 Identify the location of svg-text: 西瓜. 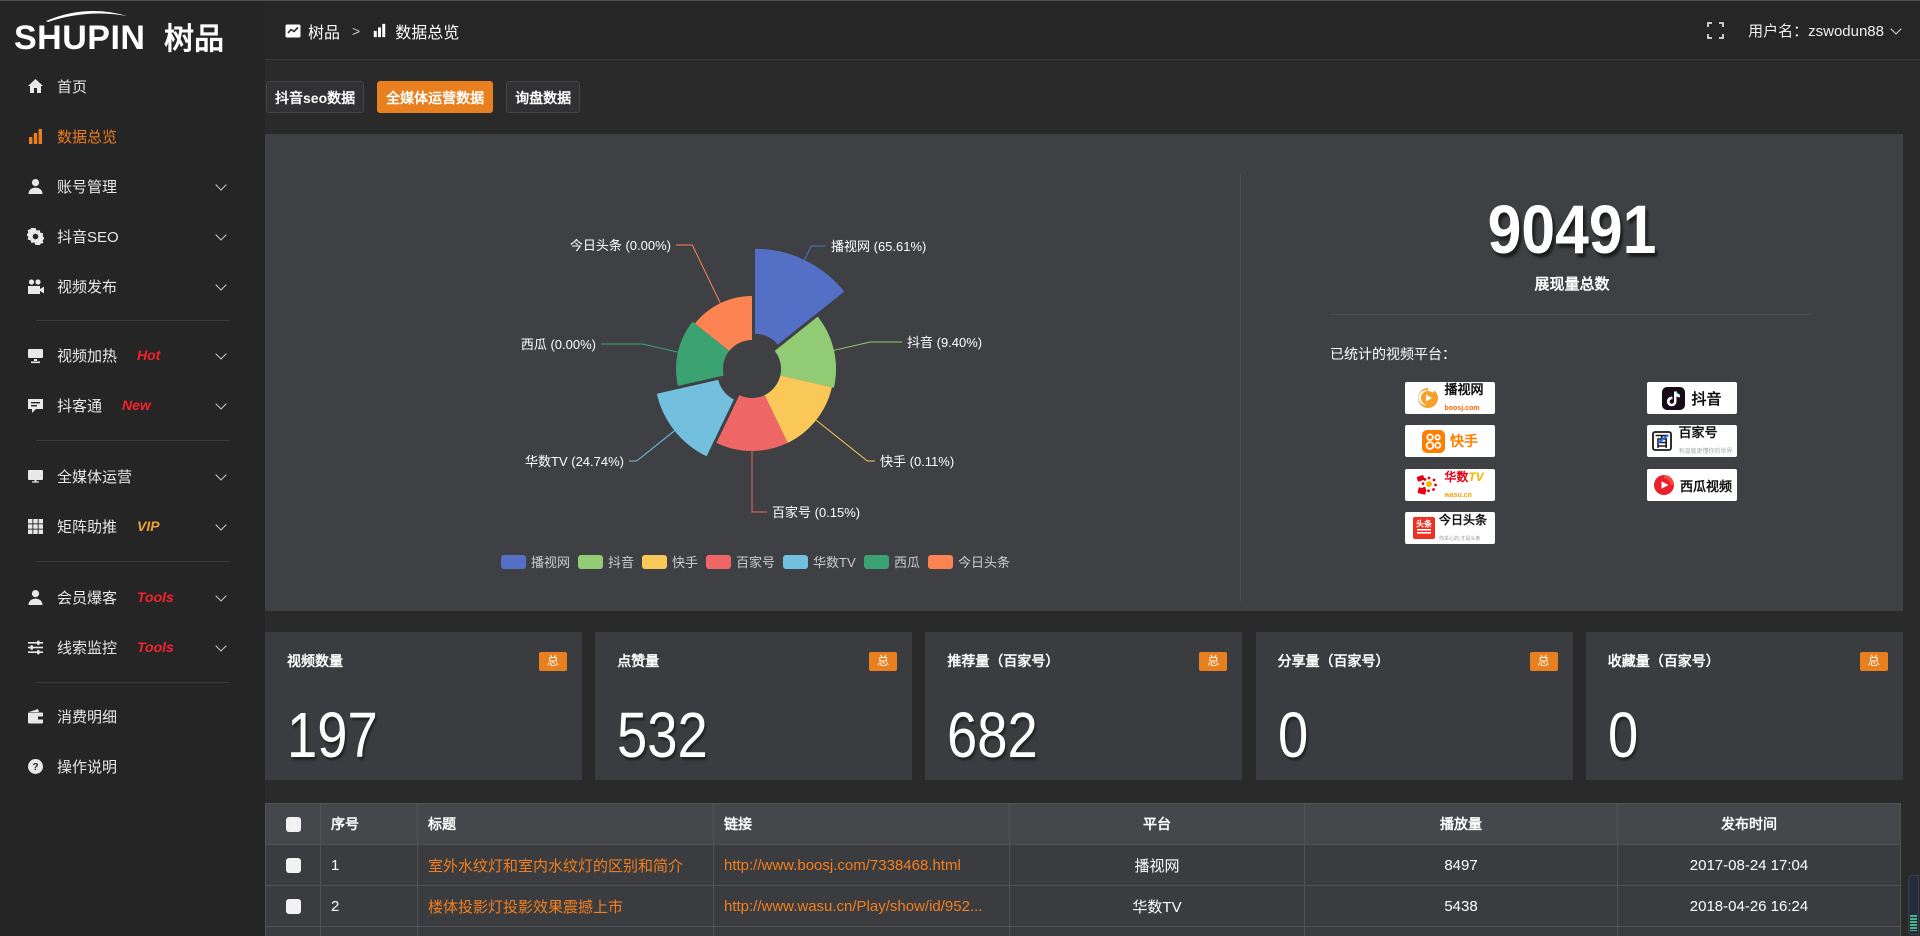
(907, 562).